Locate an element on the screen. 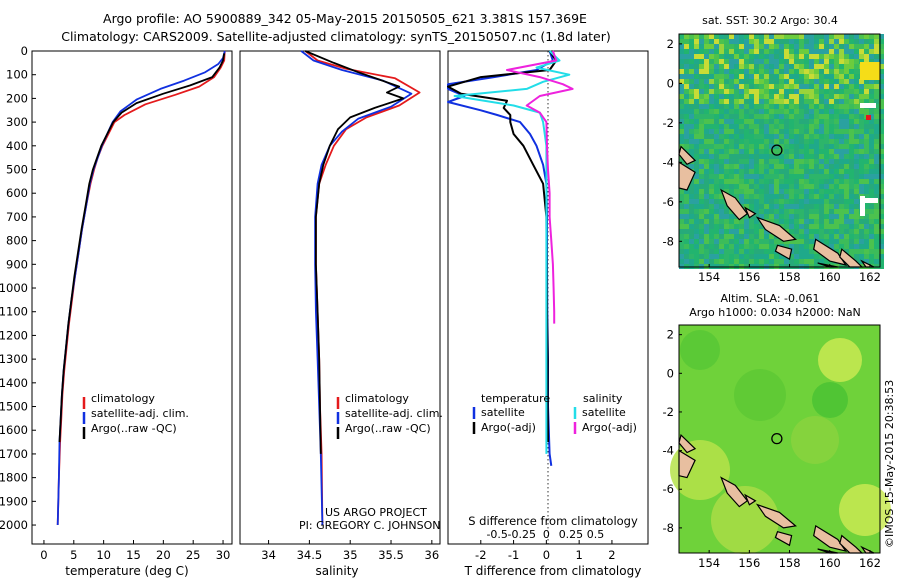 The image size is (900, 580). y-tick-label: 800 is located at coordinates (17, 241).